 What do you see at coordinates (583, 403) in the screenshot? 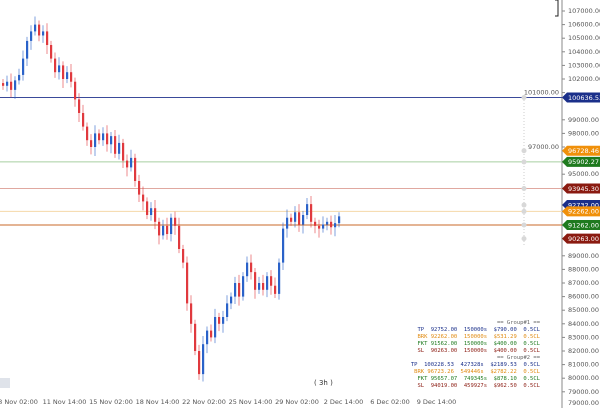
I see `bottom-price-label: 79000.00` at bounding box center [583, 403].